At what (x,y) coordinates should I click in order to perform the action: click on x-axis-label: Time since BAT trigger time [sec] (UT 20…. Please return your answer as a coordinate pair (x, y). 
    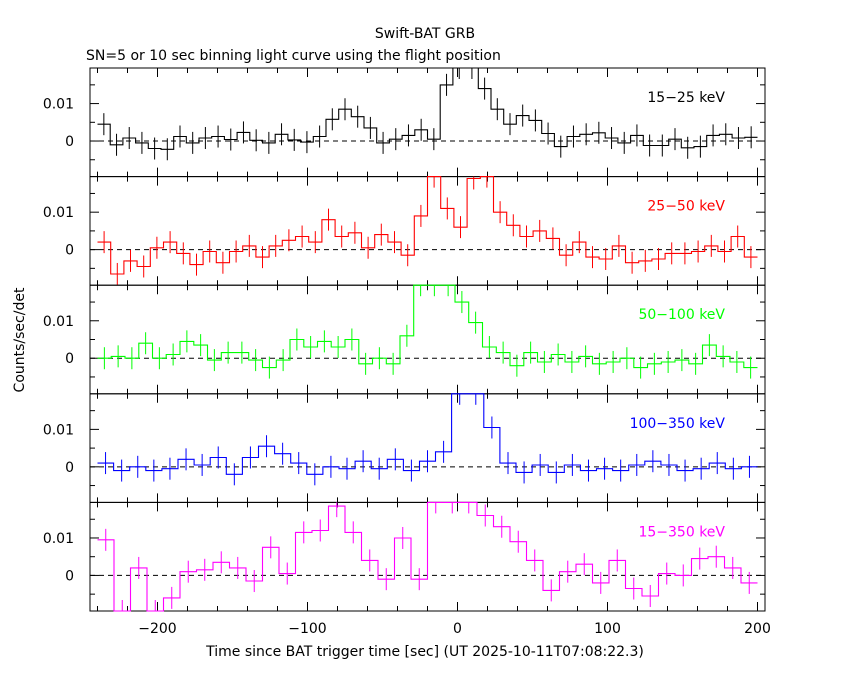
    Looking at the image, I should click on (424, 652).